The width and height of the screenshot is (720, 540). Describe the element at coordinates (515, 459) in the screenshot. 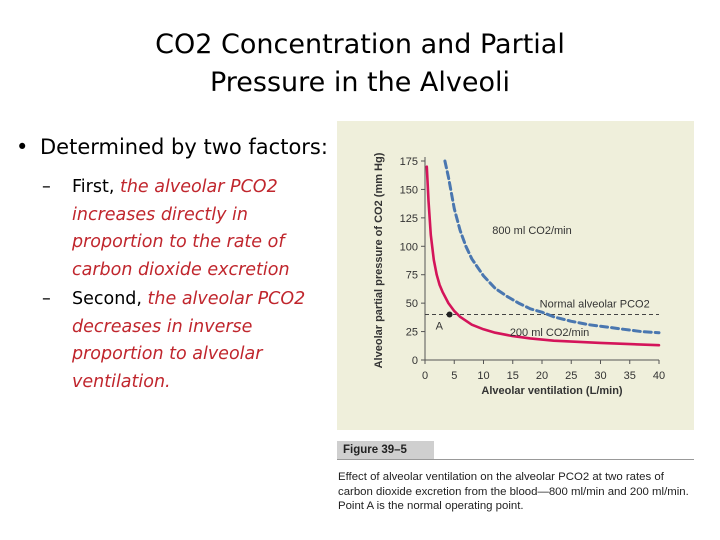

I see `figure-caption-divider` at that location.